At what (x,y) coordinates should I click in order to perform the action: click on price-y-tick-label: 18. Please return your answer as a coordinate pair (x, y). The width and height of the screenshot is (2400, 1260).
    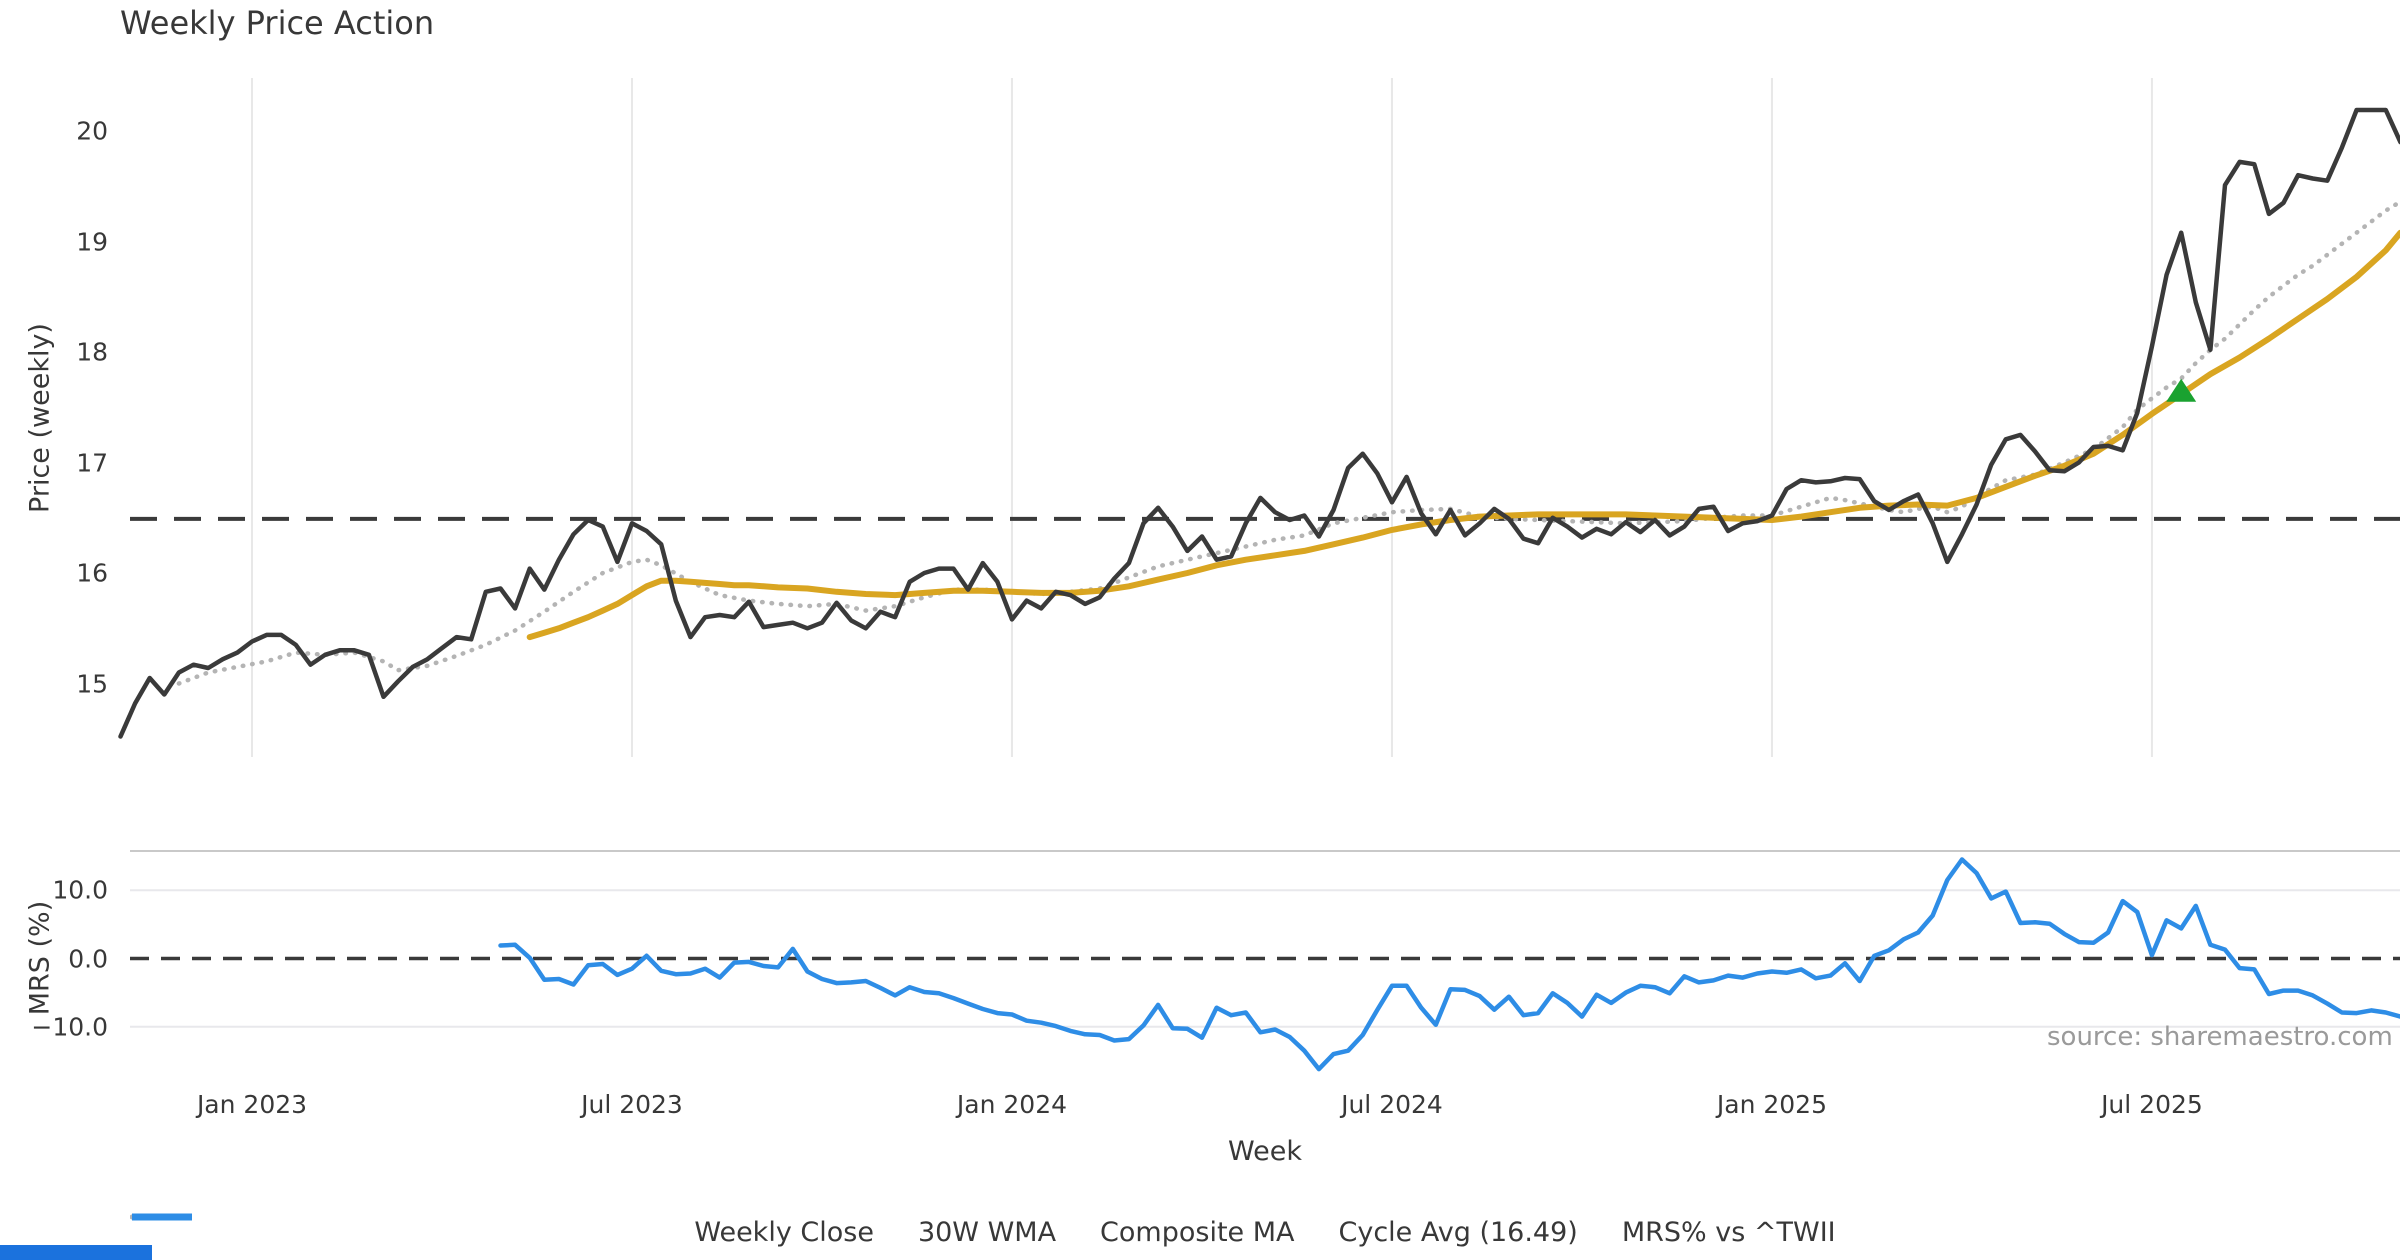
    Looking at the image, I should click on (92, 352).